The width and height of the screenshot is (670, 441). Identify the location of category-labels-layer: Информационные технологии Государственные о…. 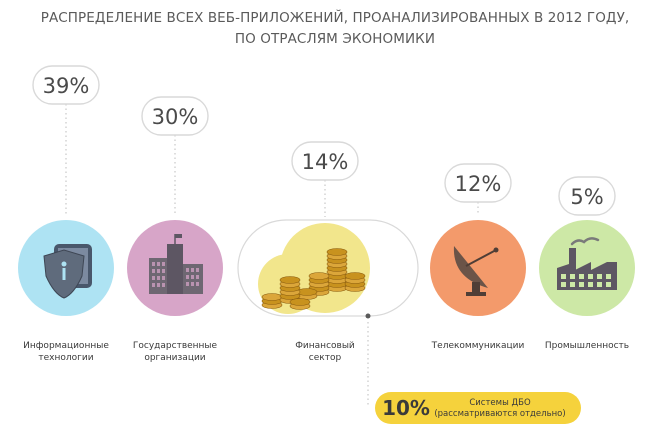
(326, 352).